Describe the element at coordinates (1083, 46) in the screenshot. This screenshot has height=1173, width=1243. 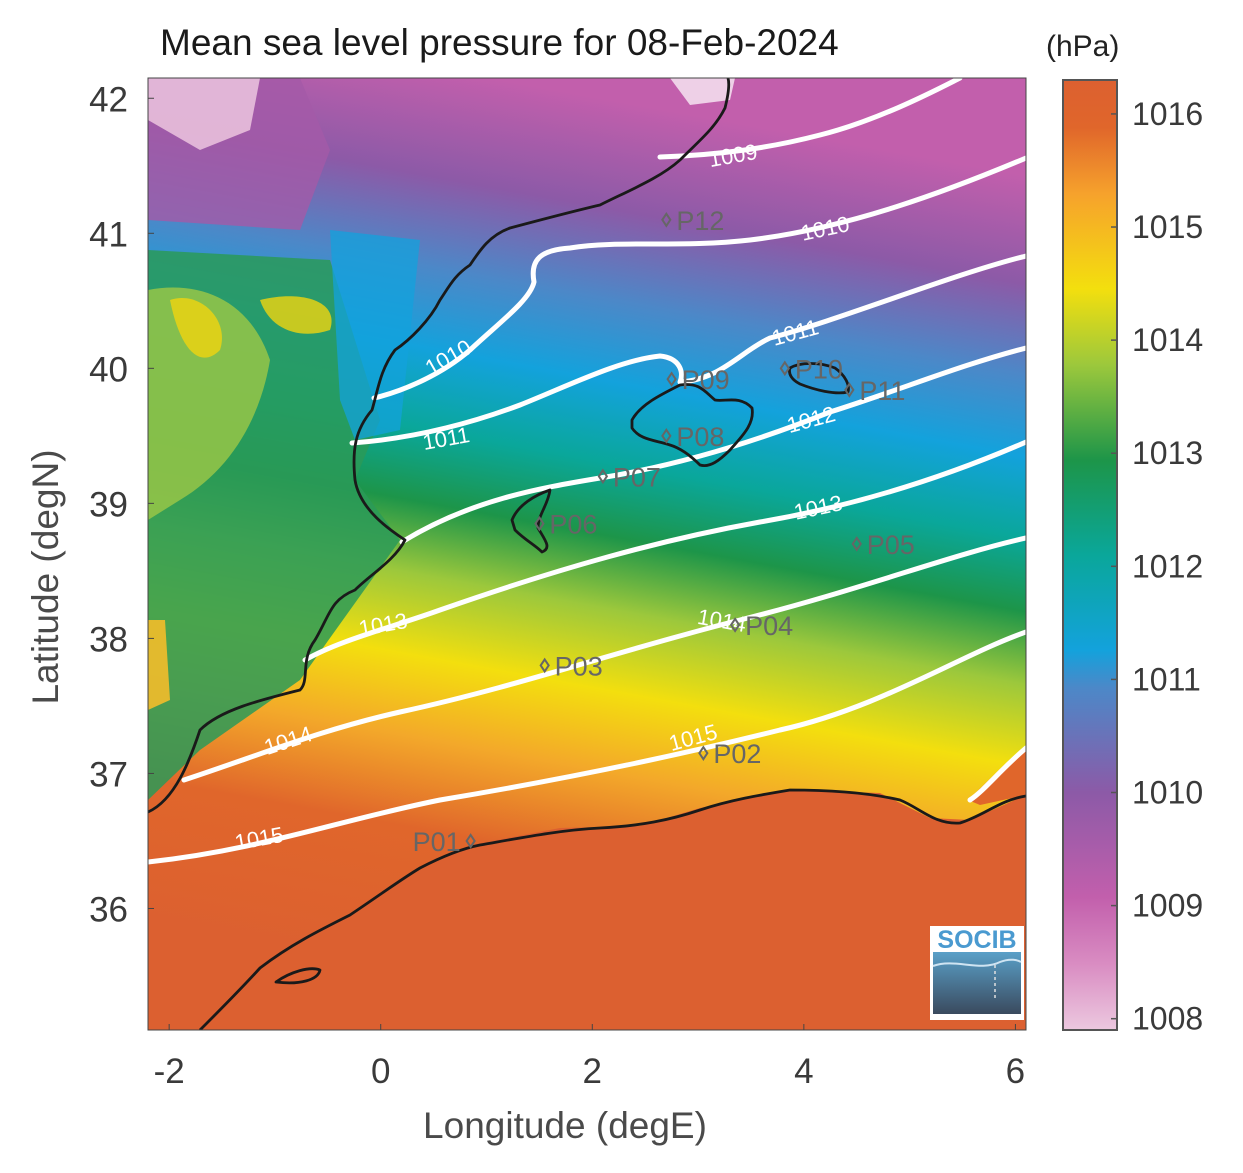
I see `colorbar-units: (hPa)` at that location.